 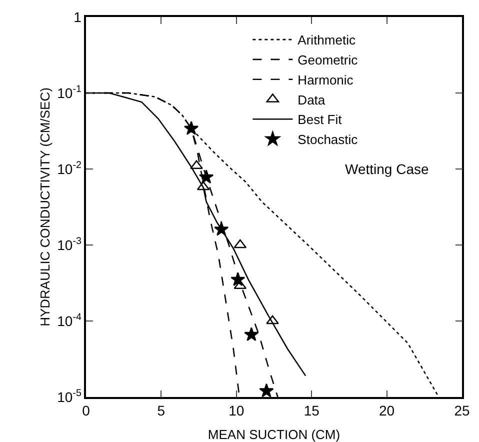 I want to click on annotation: Wetting Case, so click(x=387, y=169).